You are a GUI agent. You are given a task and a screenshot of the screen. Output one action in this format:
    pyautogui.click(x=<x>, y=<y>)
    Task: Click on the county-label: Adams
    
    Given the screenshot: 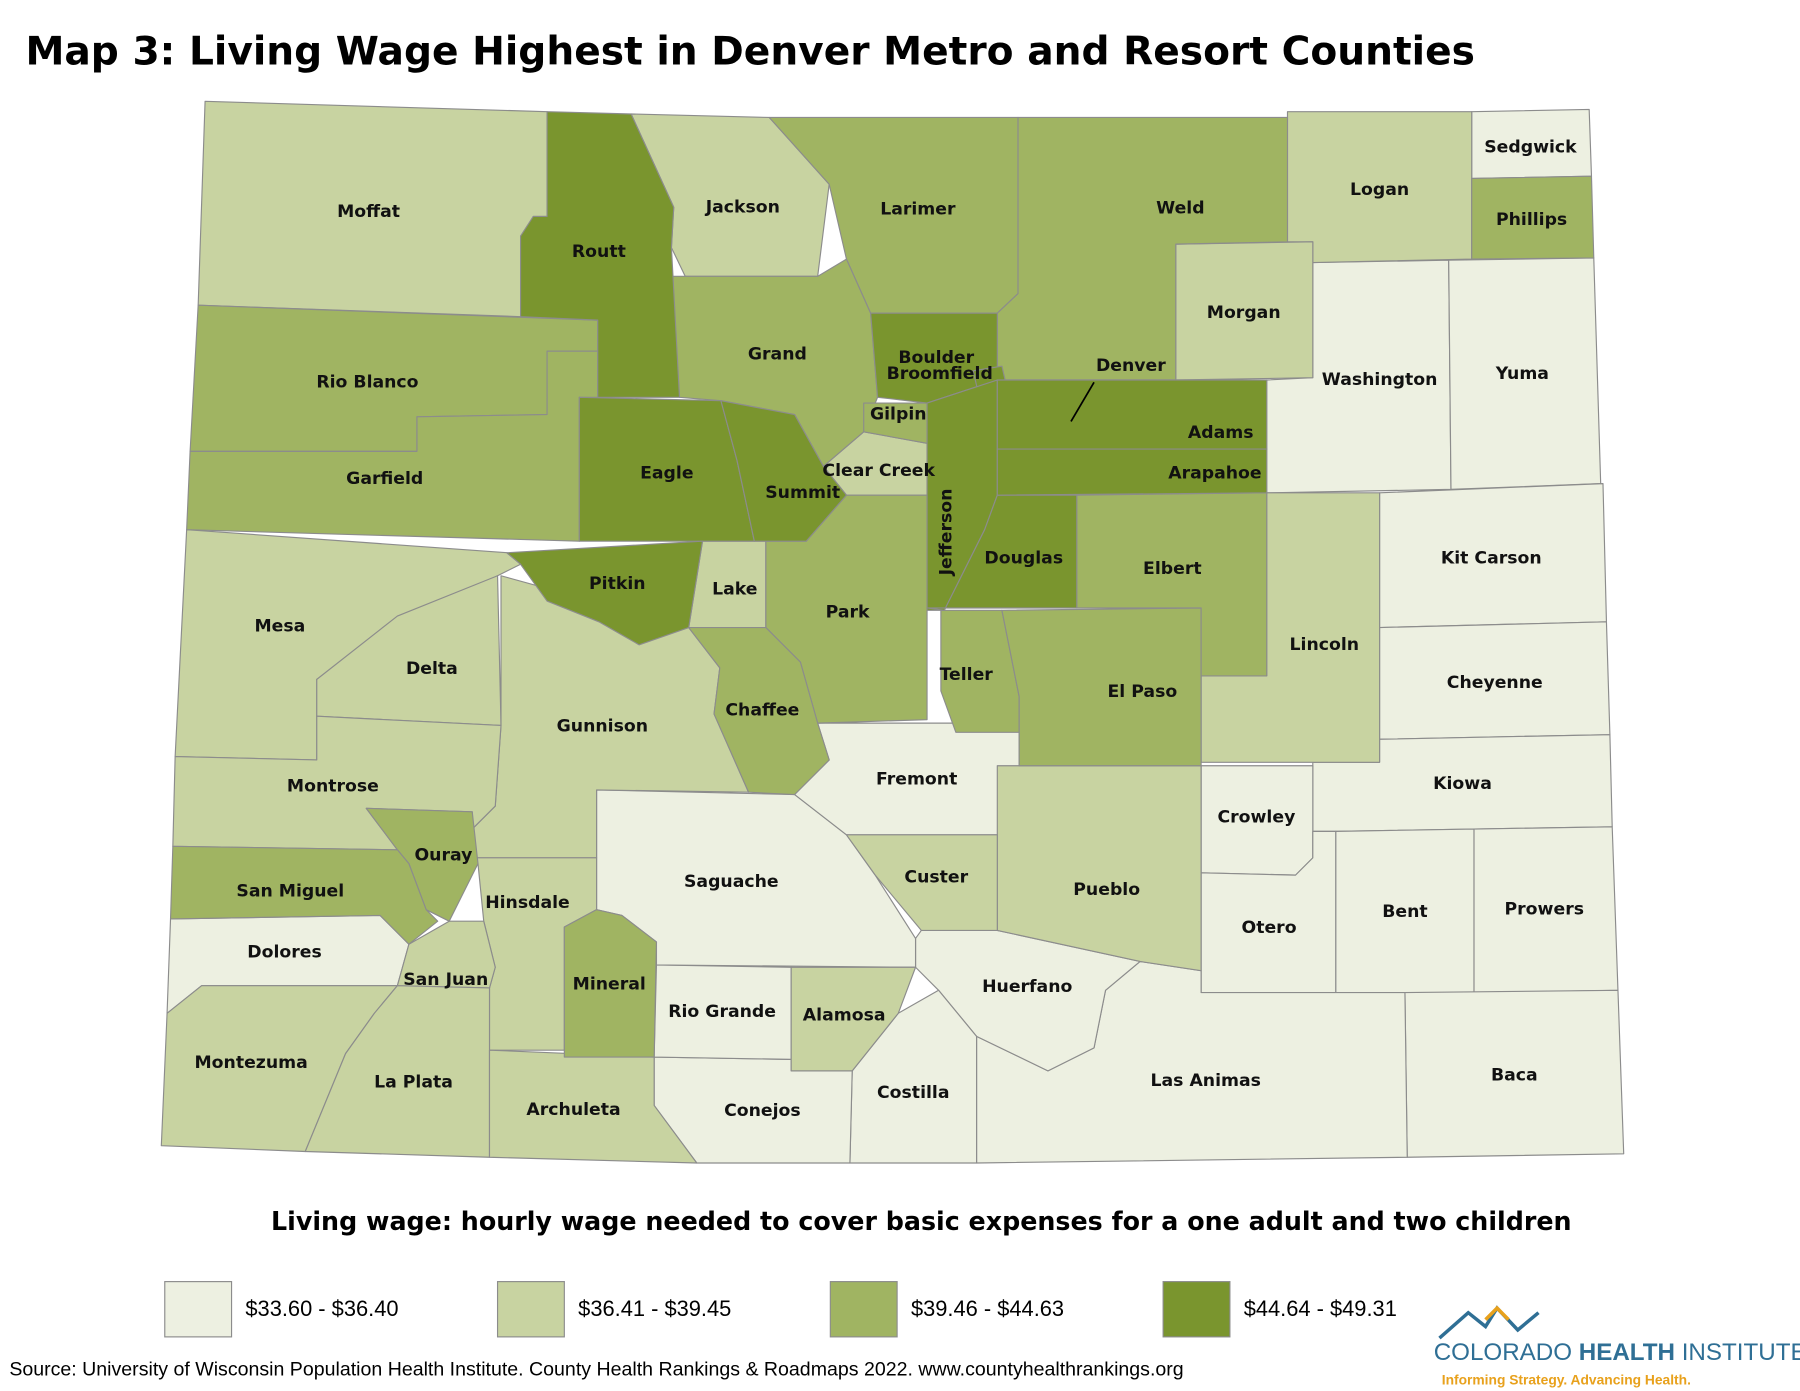 What is the action you would take?
    pyautogui.click(x=1221, y=433)
    